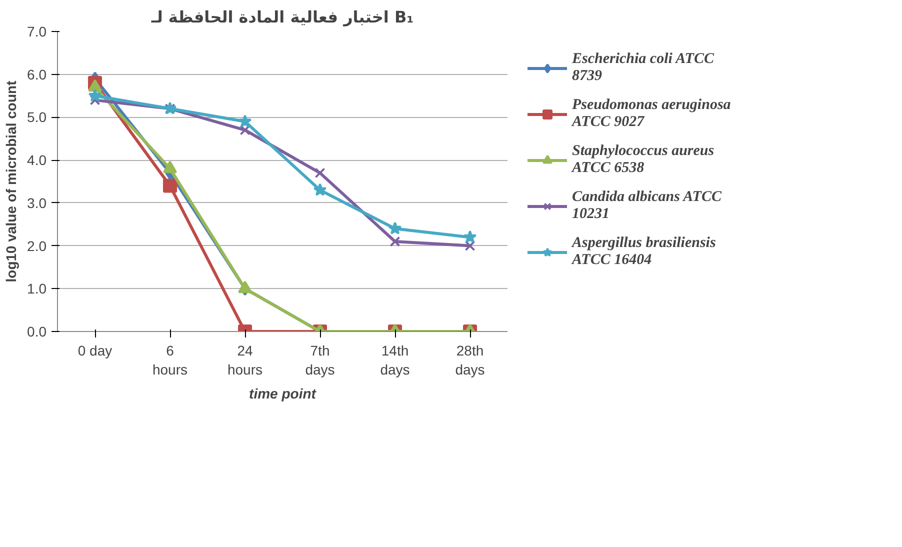 This screenshot has height=547, width=902. Describe the element at coordinates (170, 360) in the screenshot. I see `x-tick-label: 6 hours` at that location.